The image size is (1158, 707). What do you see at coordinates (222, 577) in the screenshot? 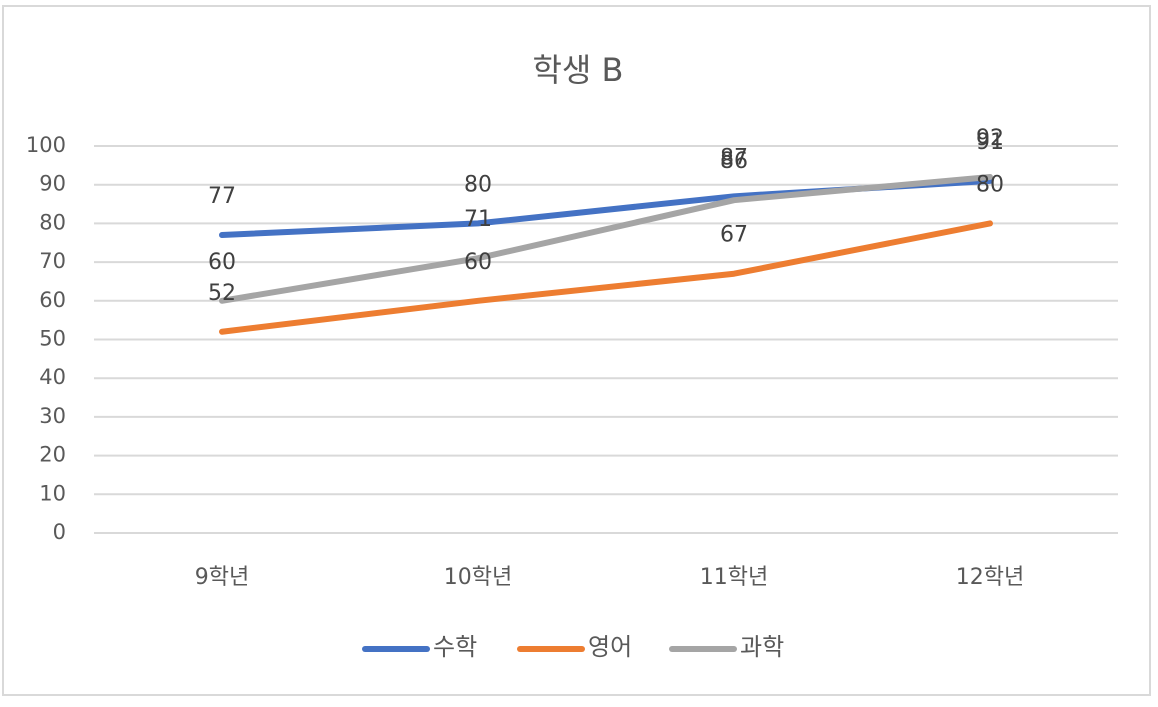
I see `x-tick-label: 9학년` at bounding box center [222, 577].